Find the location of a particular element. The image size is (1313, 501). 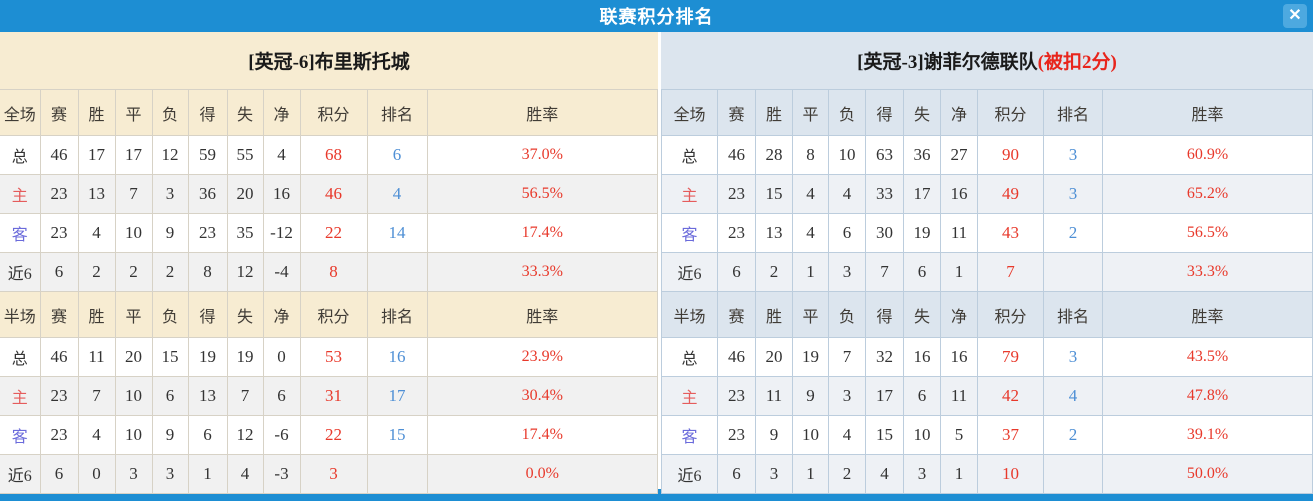

table-row: 总 46 11 20 15 19 19 0 53 16 23.9% is located at coordinates (329, 357).